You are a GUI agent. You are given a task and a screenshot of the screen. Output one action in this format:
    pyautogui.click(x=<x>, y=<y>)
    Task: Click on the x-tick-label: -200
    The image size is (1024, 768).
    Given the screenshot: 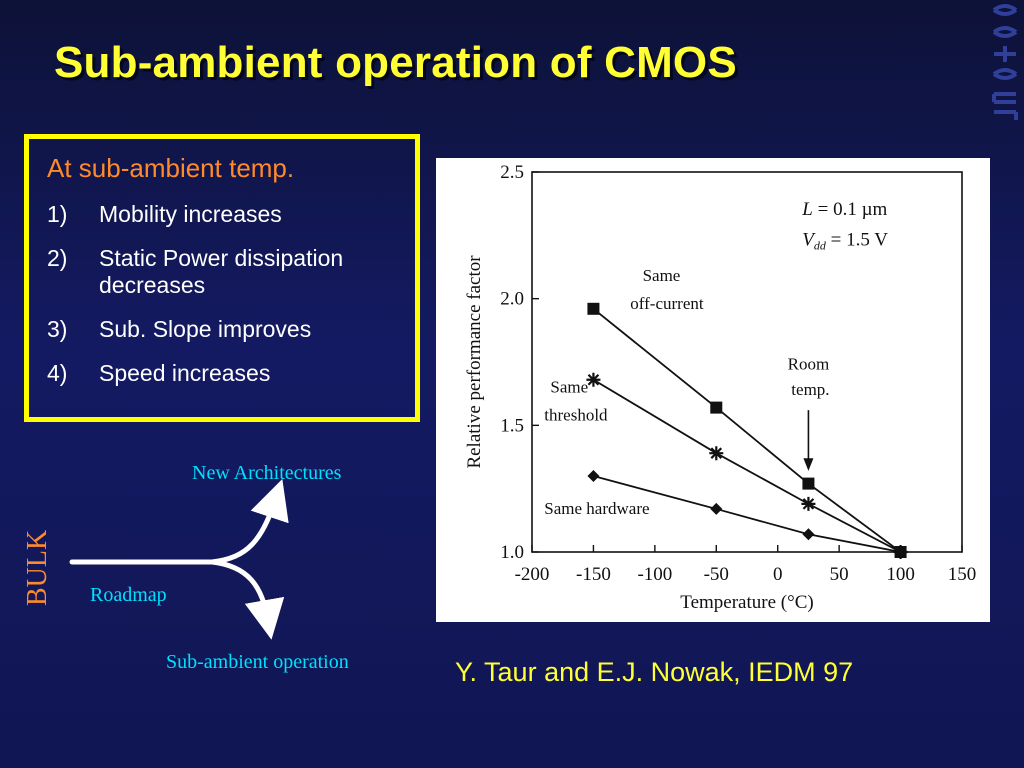 What is the action you would take?
    pyautogui.click(x=532, y=574)
    